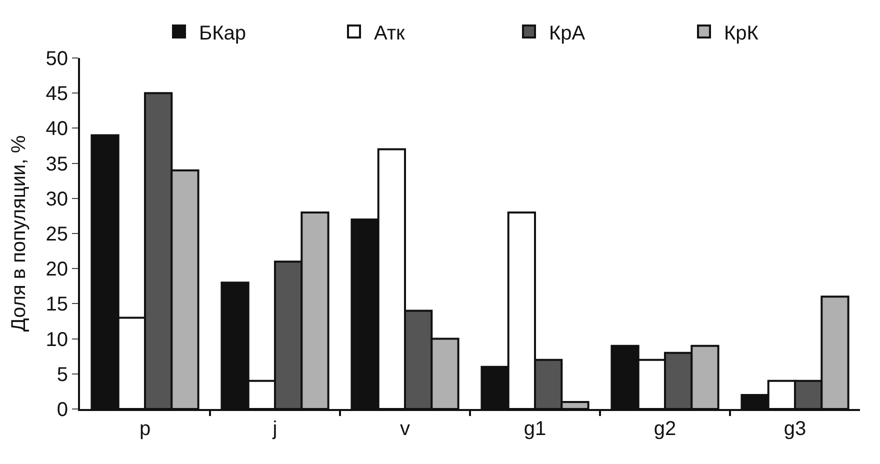 The height and width of the screenshot is (464, 880). What do you see at coordinates (57, 59) in the screenshot?
I see `y-tick-label: 50` at bounding box center [57, 59].